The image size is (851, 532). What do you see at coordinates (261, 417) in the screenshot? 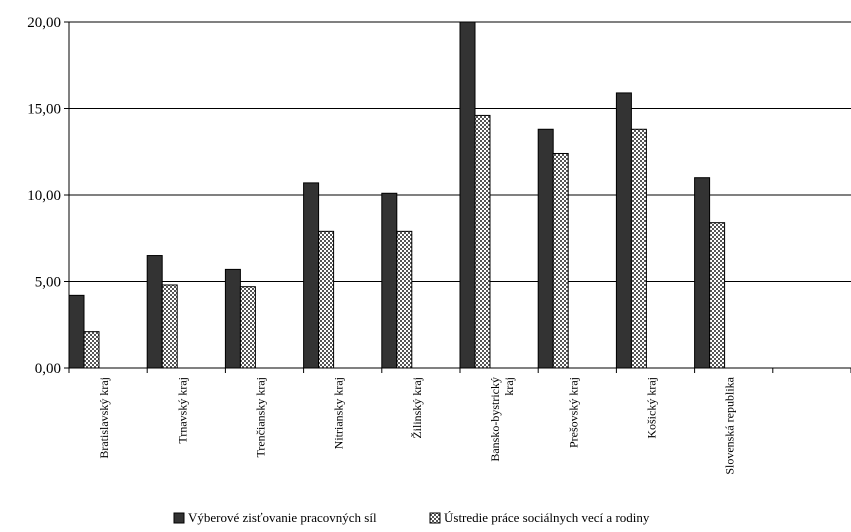
I see `x-category-label: Trenčiansky kraj` at bounding box center [261, 417].